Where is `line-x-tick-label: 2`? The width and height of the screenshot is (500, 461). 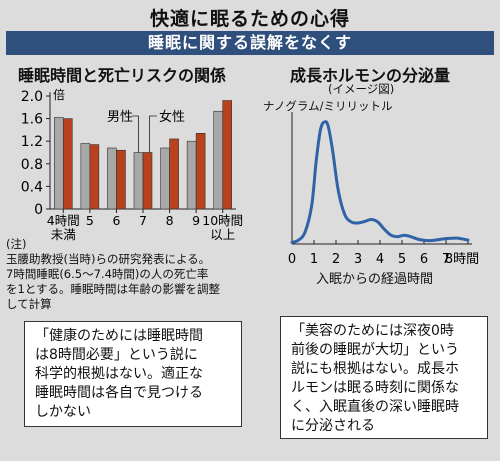 line-x-tick-label: 2 is located at coordinates (336, 259).